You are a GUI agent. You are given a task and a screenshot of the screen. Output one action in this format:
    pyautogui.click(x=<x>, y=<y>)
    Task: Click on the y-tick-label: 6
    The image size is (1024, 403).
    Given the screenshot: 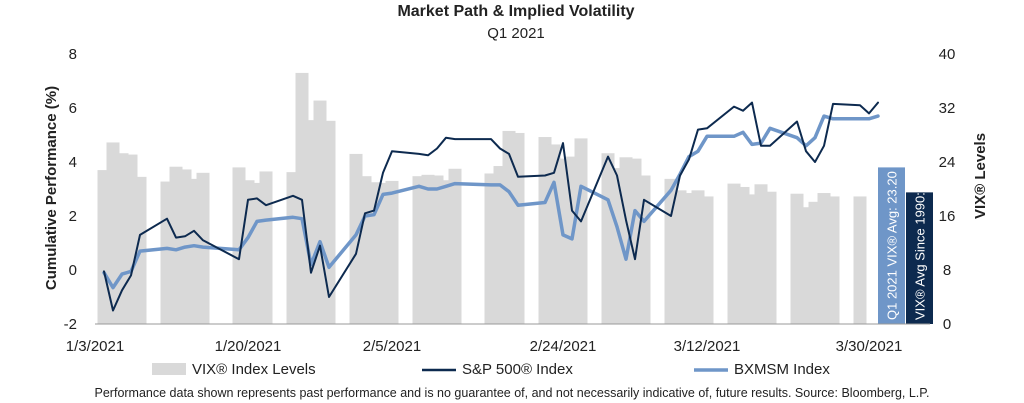 What is the action you would take?
    pyautogui.click(x=73, y=108)
    